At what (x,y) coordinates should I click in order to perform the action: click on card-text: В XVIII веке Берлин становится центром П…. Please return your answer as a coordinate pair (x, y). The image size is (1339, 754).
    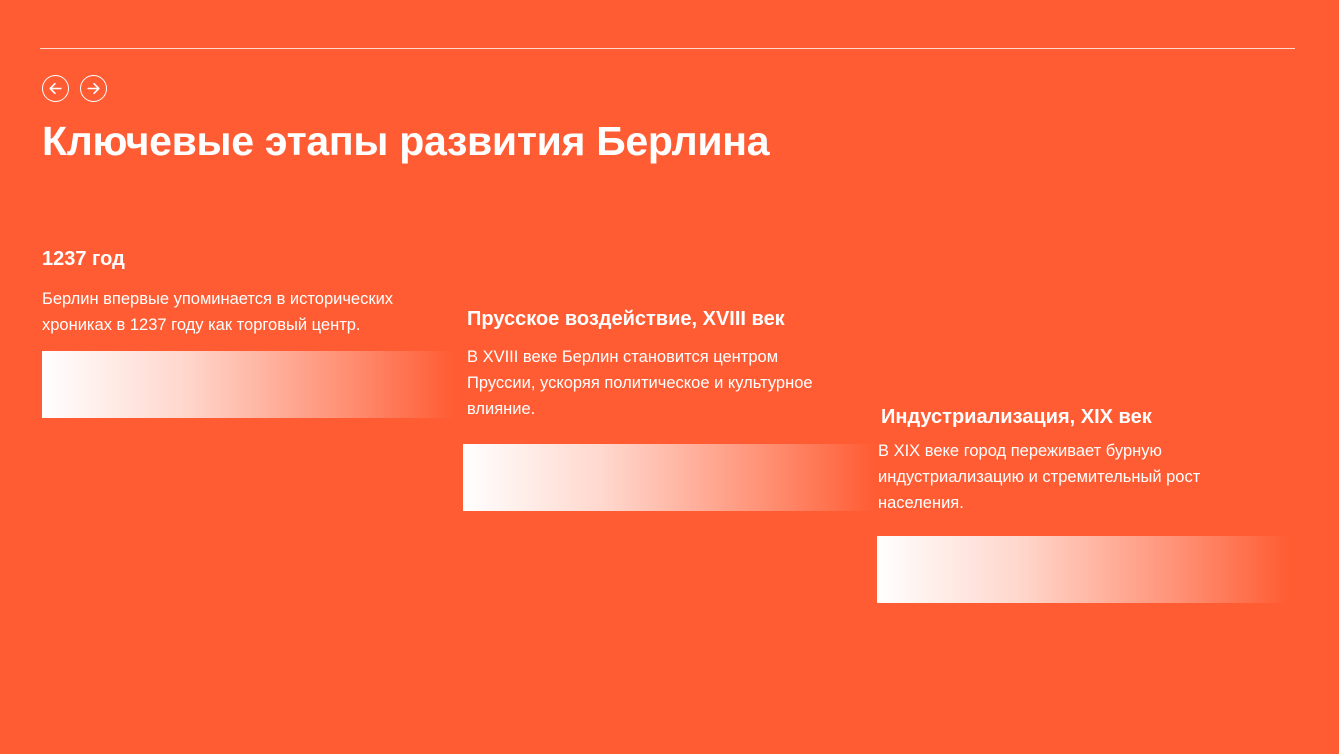
    Looking at the image, I should click on (640, 383).